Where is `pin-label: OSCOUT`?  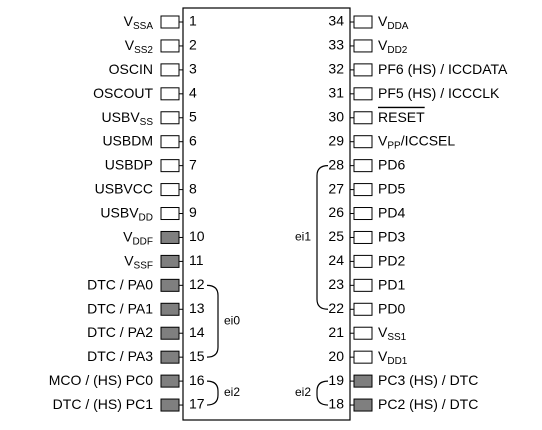
pin-label: OSCOUT is located at coordinates (123, 93).